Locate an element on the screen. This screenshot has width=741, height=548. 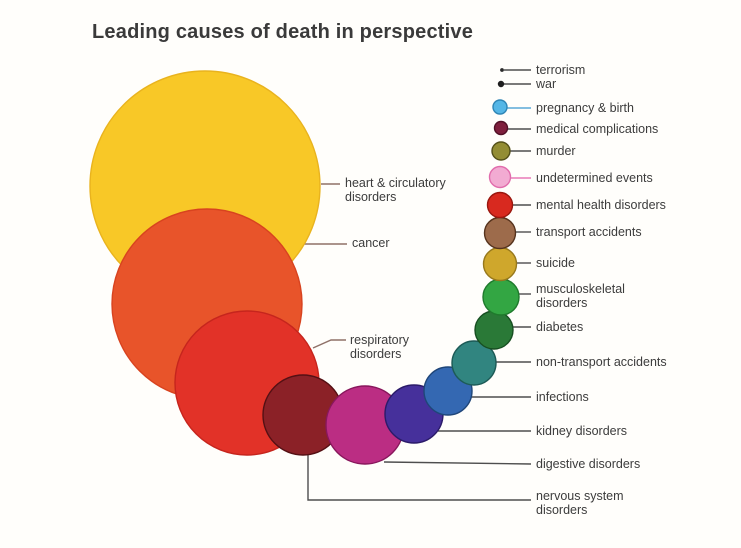
label-kidney: kidney disorders is located at coordinates (581, 431).